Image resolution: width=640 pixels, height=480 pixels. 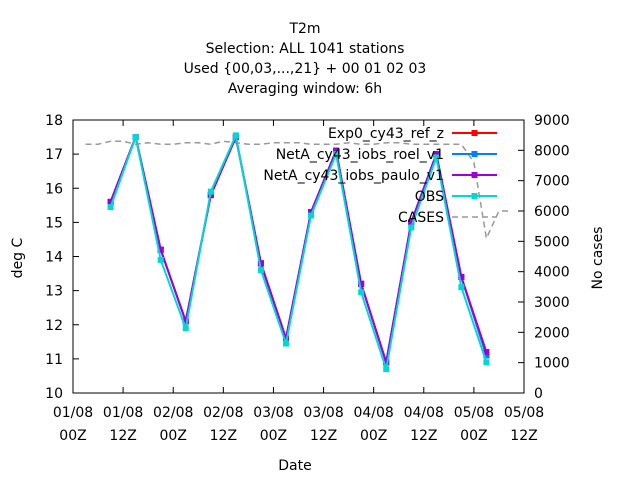 What do you see at coordinates (598, 258) in the screenshot?
I see `y2-axis-label: No cases` at bounding box center [598, 258].